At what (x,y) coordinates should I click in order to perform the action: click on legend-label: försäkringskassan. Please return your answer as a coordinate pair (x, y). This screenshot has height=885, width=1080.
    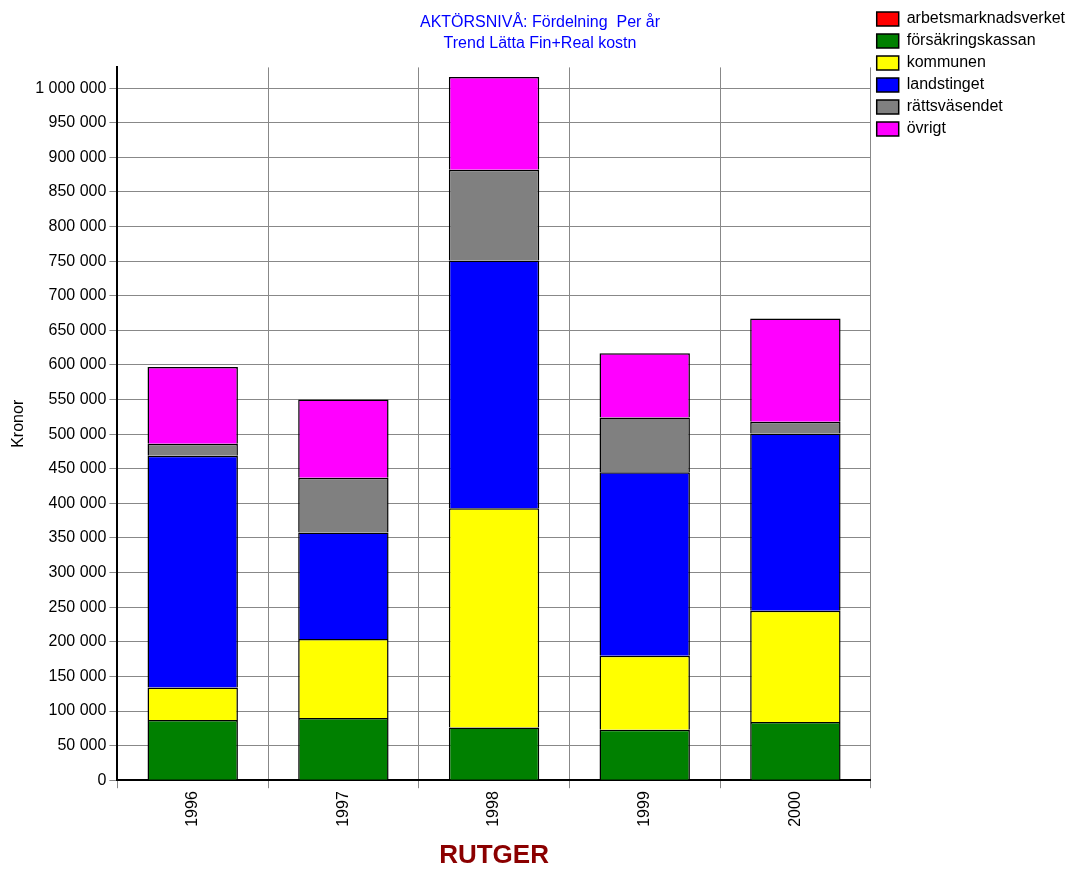
    Looking at the image, I should click on (971, 40).